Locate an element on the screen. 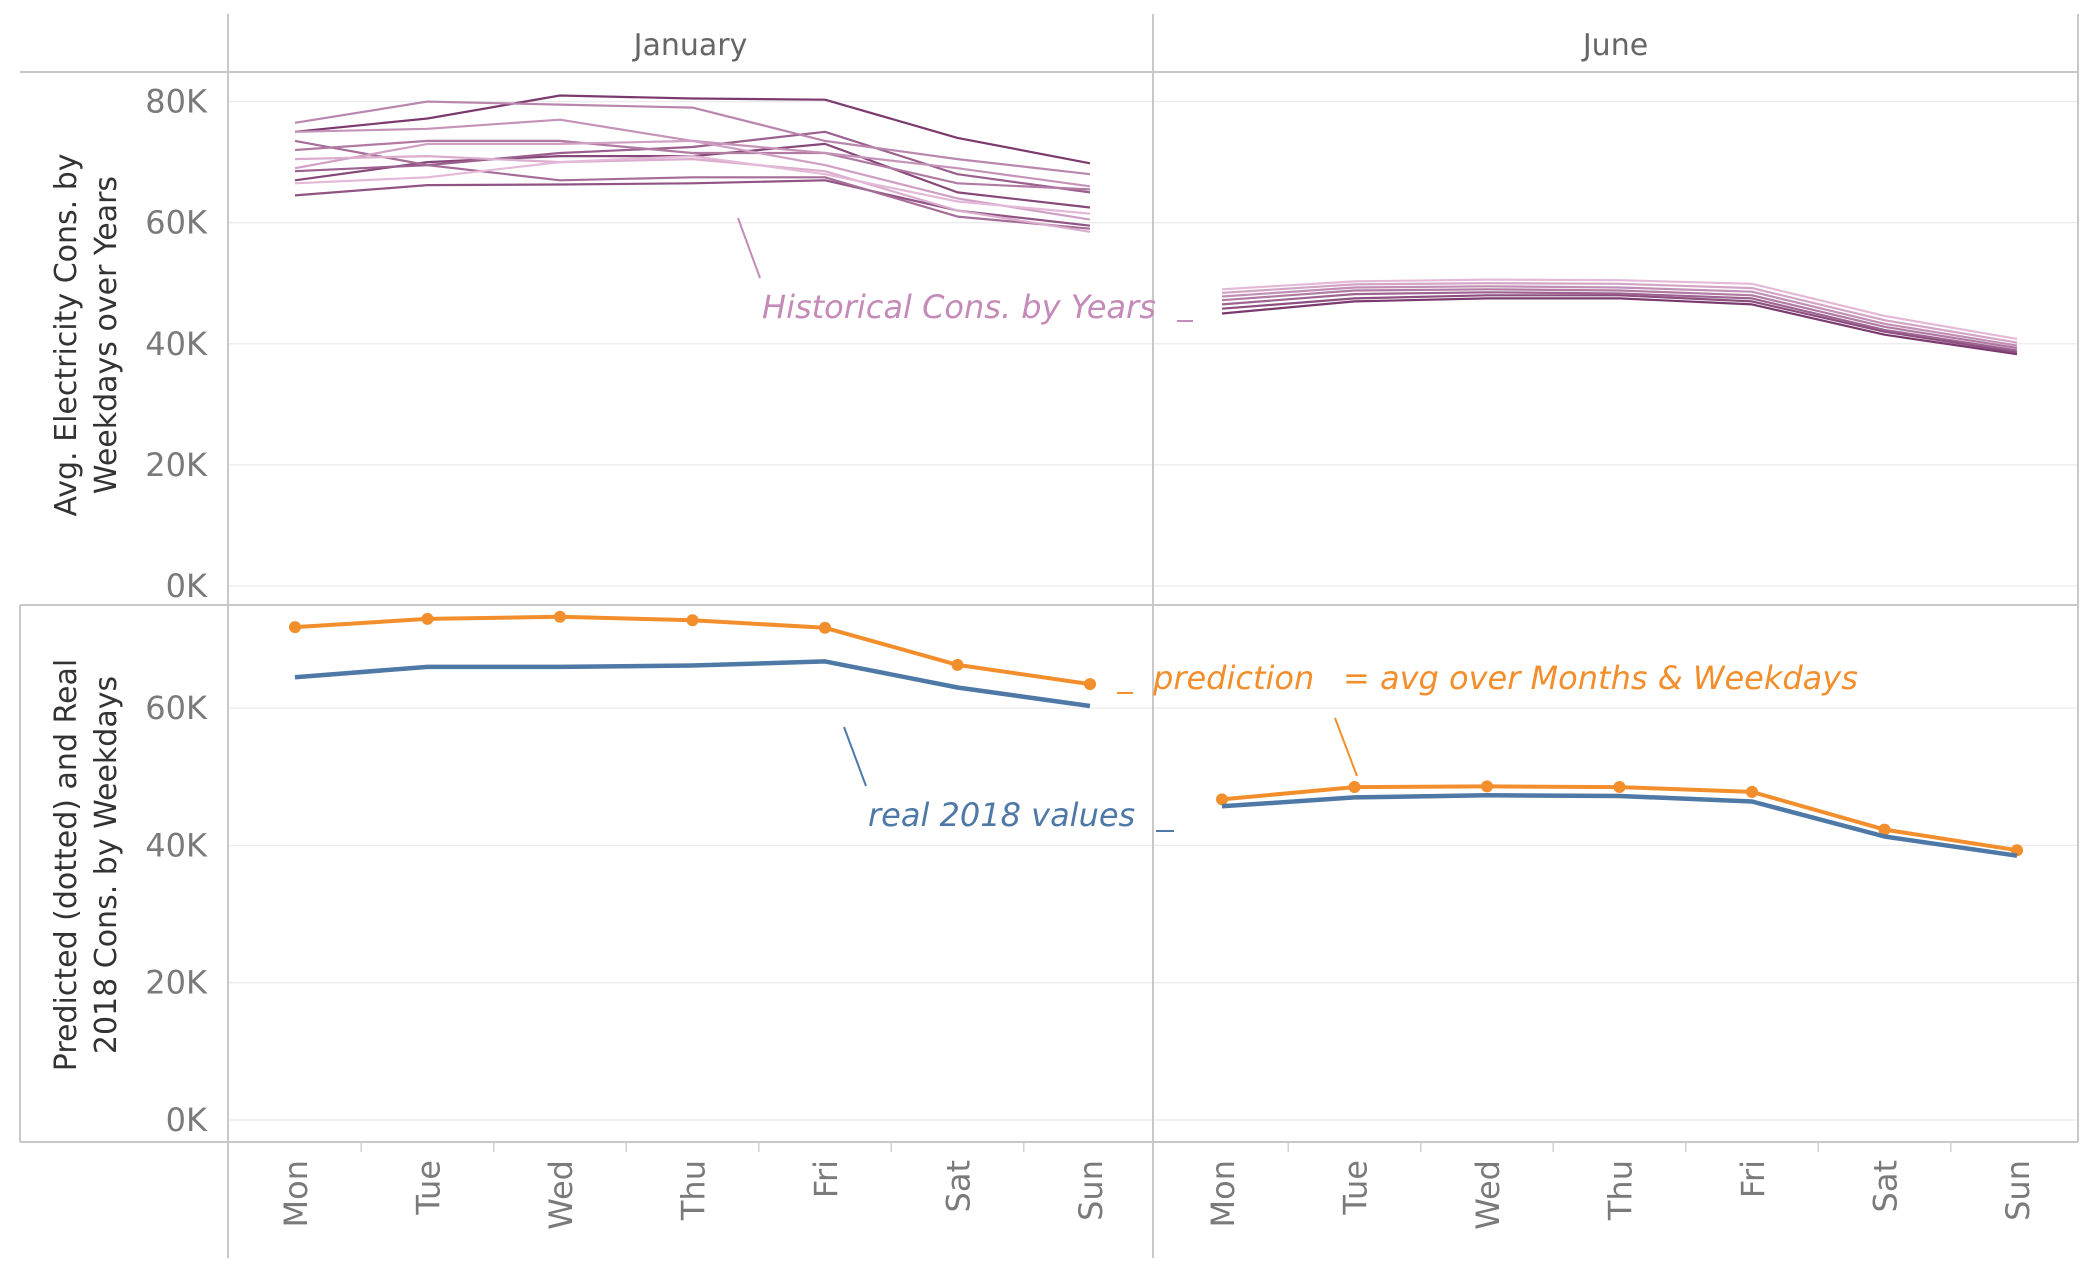  historical-annotation-leader is located at coordinates (749, 248).